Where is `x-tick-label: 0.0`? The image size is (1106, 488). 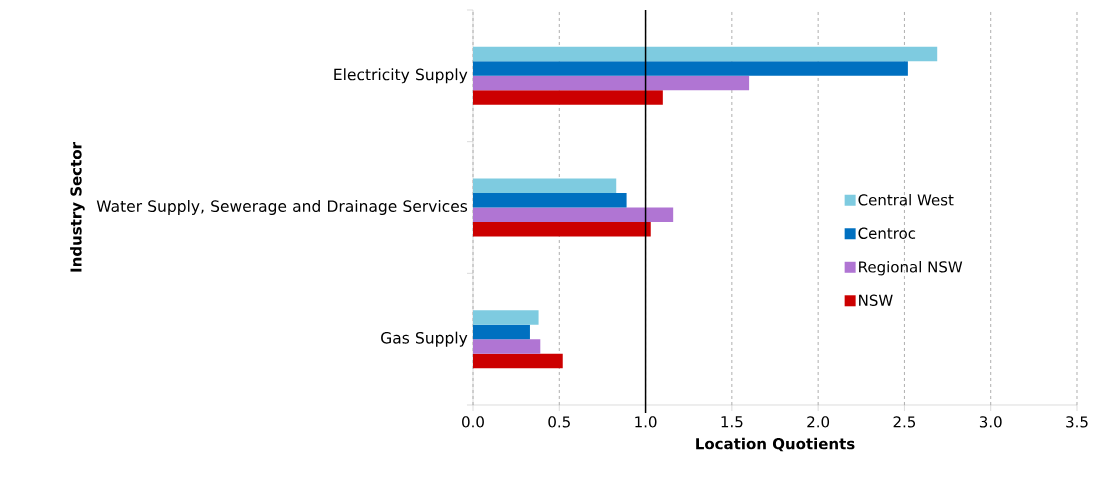
x-tick-label: 0.0 is located at coordinates (473, 422).